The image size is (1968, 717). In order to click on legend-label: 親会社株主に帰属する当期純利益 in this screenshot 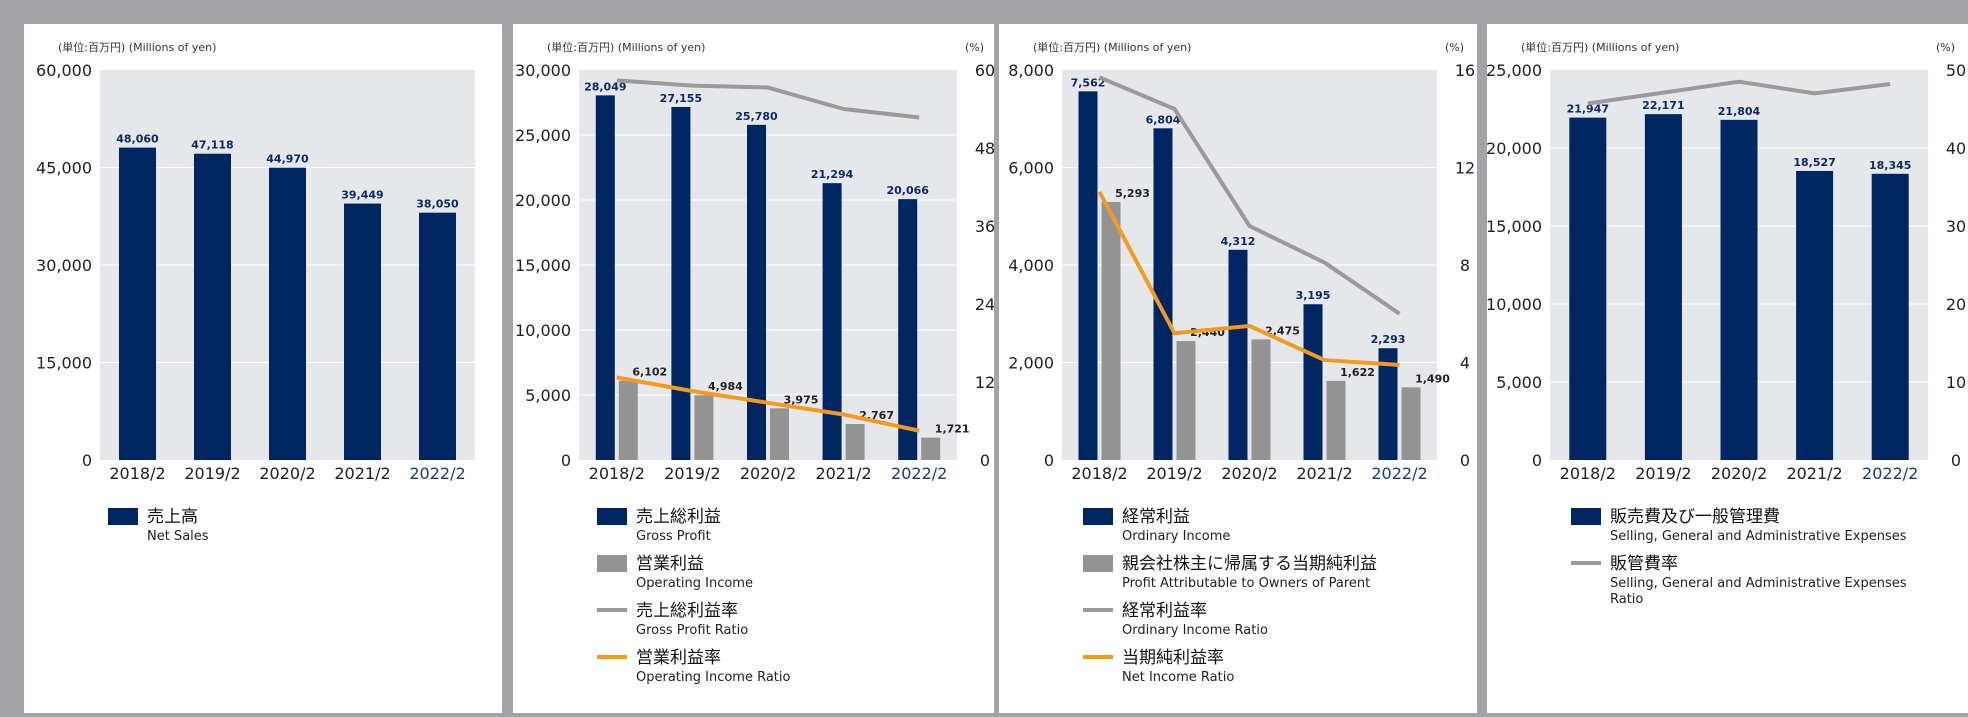, I will do `click(1249, 564)`.